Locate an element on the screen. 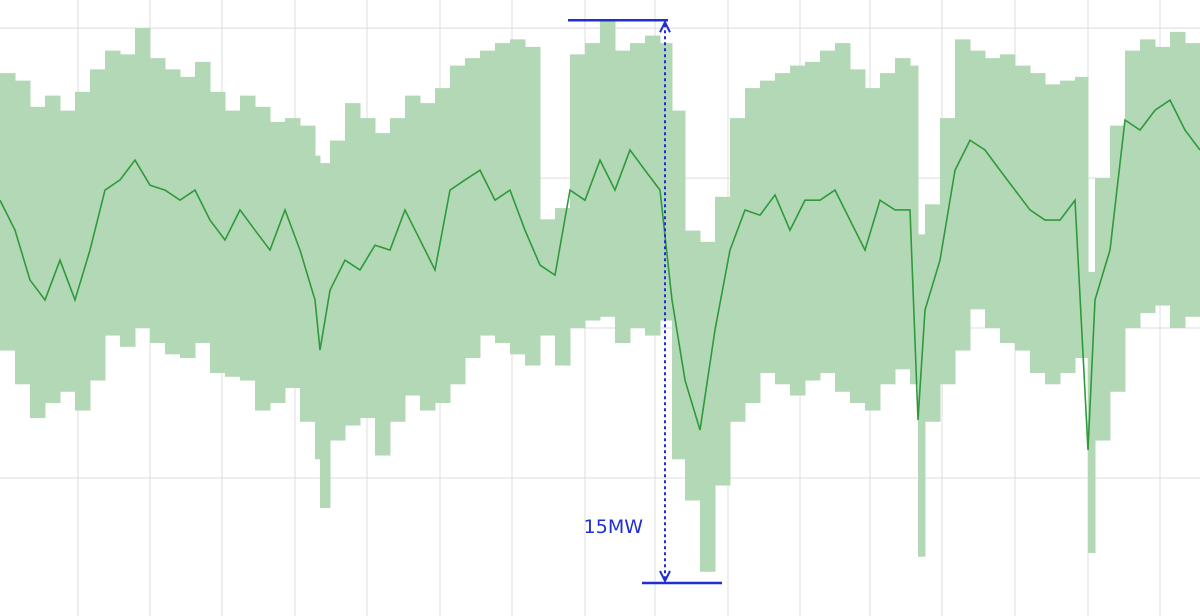  annotation-label: 15MW is located at coordinates (614, 527).